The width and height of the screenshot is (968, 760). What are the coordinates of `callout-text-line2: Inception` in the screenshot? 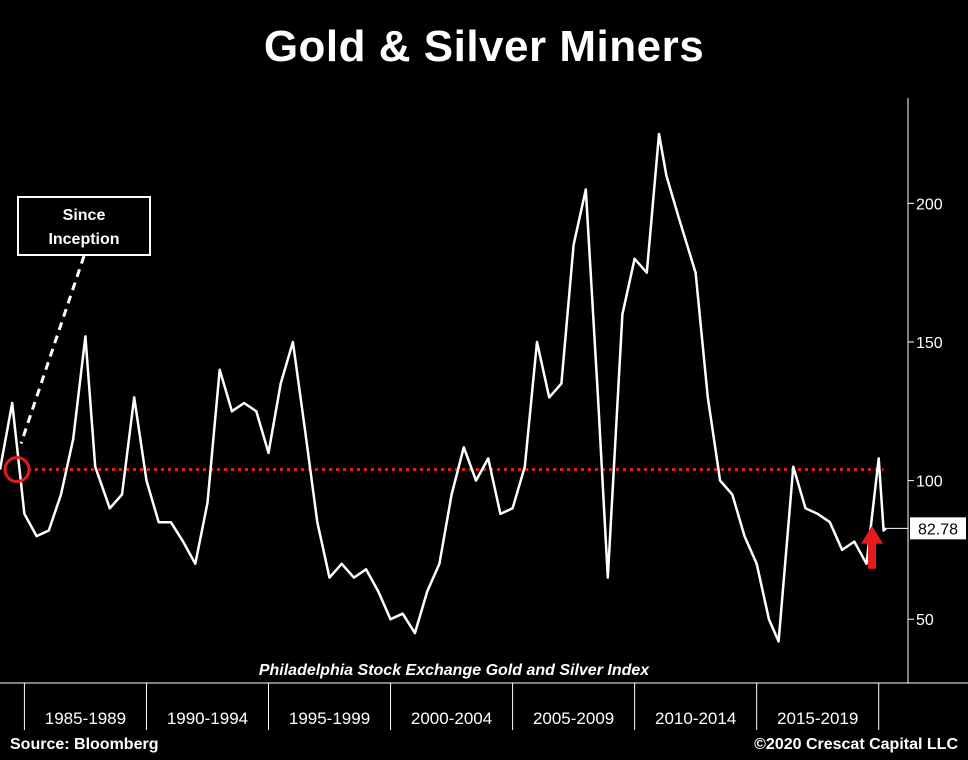 It's located at (83, 239).